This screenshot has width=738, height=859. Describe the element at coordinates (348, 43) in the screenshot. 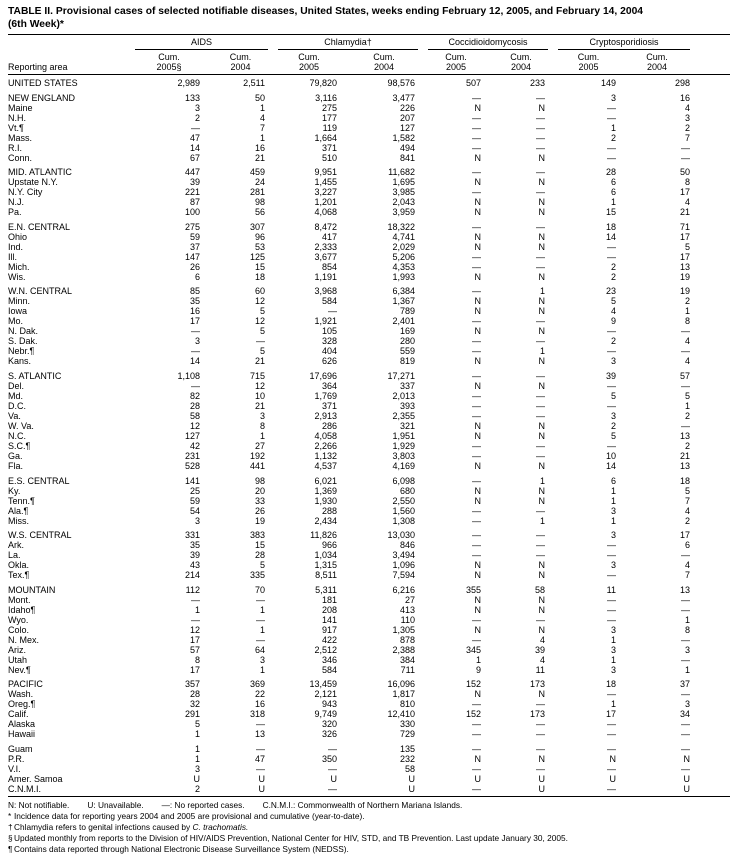

I see `group-label-chlamydia: Chlamydia†` at that location.